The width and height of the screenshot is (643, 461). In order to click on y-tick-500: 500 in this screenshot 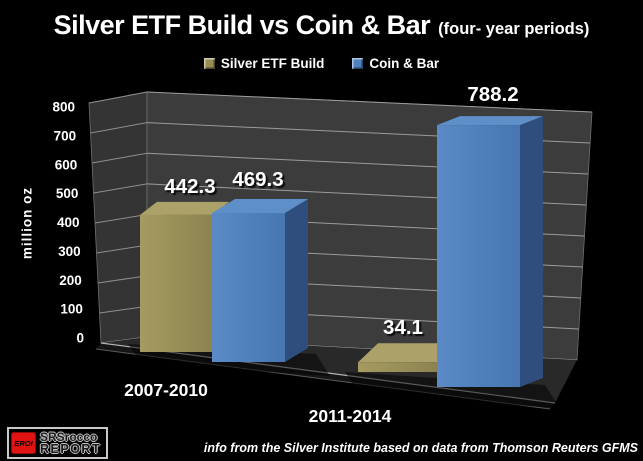, I will do `click(67, 193)`.